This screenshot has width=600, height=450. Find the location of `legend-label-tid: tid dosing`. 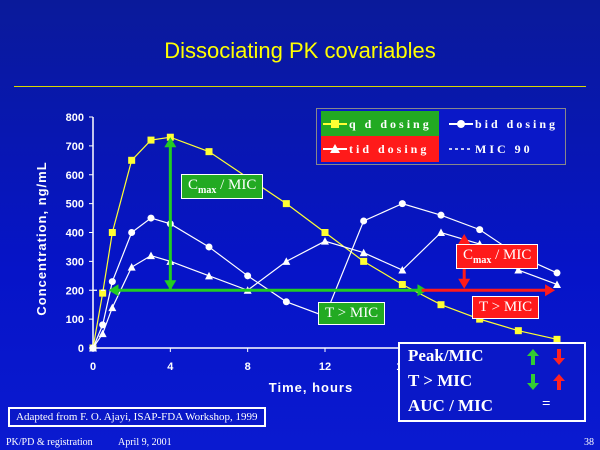

legend-label-tid: tid dosing is located at coordinates (389, 148).